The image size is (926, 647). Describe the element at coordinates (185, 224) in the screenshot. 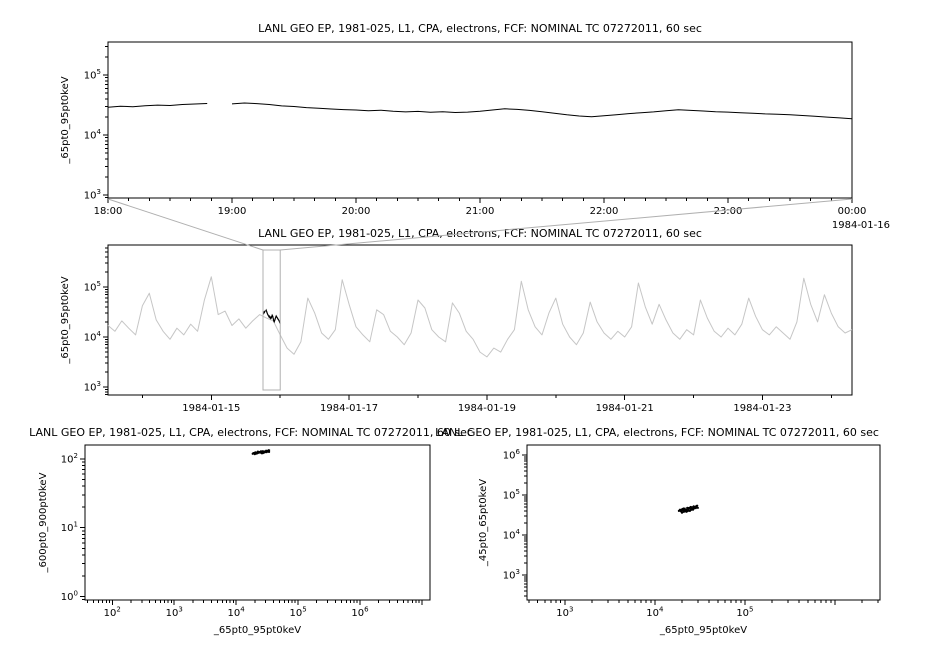

I see `zoom-connector-left` at that location.